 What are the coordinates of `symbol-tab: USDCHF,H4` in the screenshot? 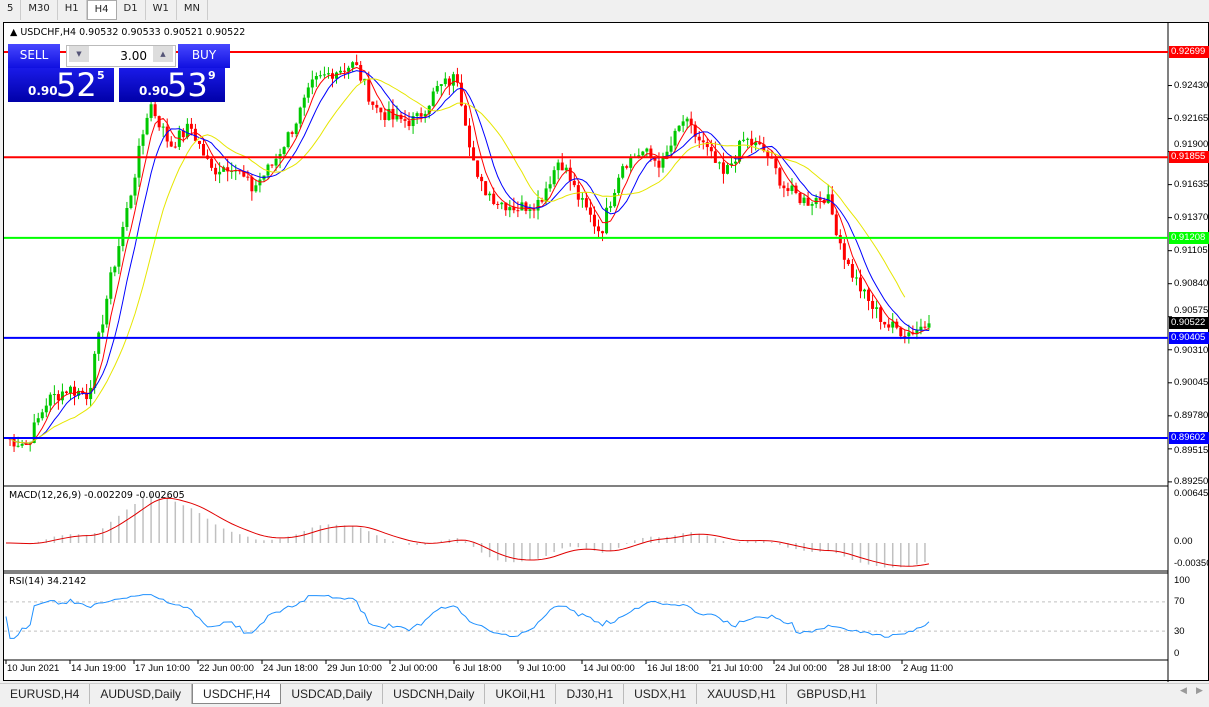 It's located at (237, 694).